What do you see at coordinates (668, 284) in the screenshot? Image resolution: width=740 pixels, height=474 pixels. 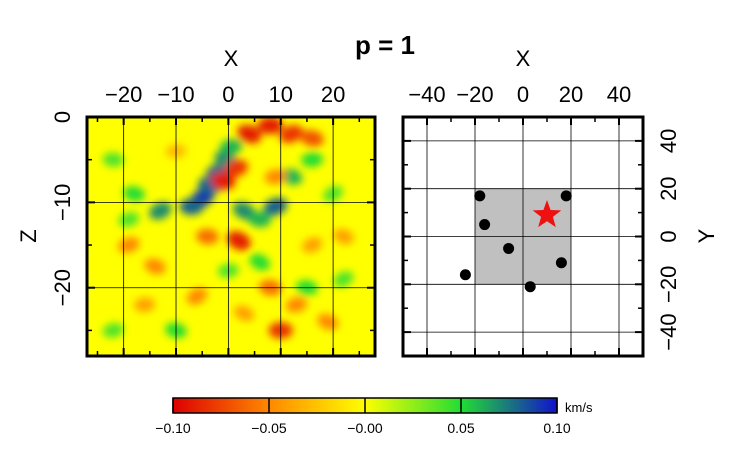 I see `right-y-tick-label: −20` at bounding box center [668, 284].